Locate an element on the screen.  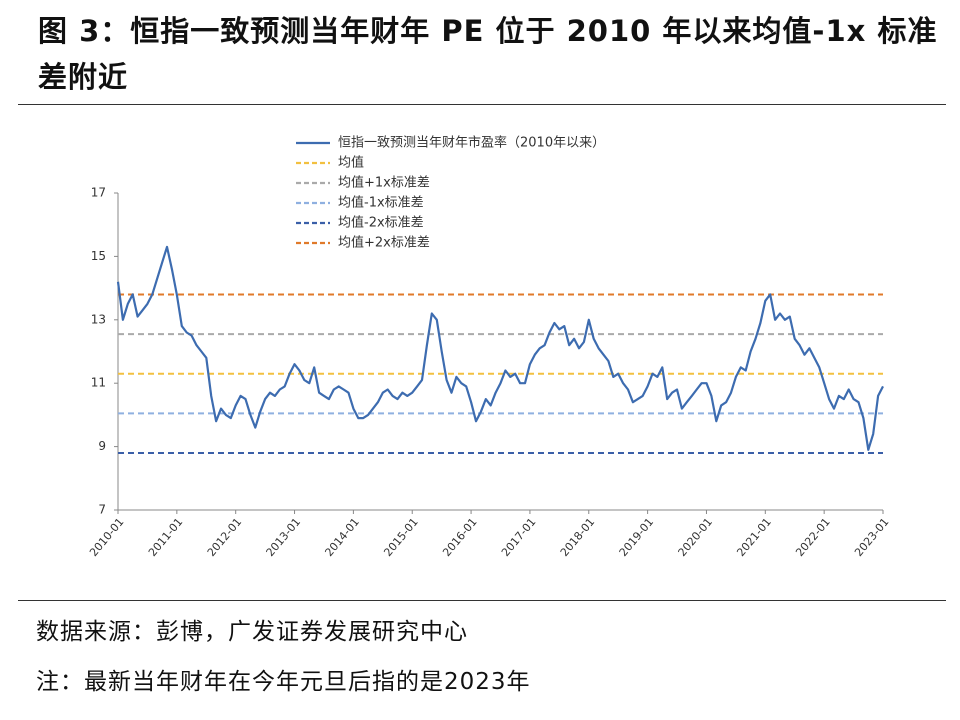
y-tick-label: 17 is located at coordinates (98, 193).